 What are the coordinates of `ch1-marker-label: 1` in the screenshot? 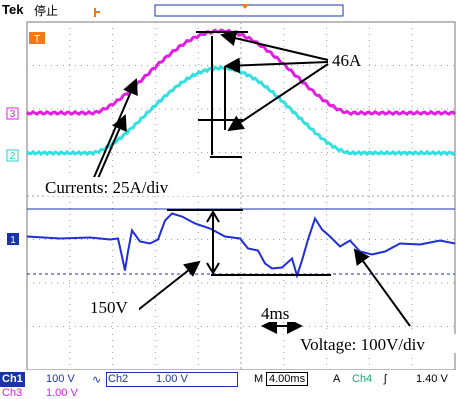 It's located at (13, 240).